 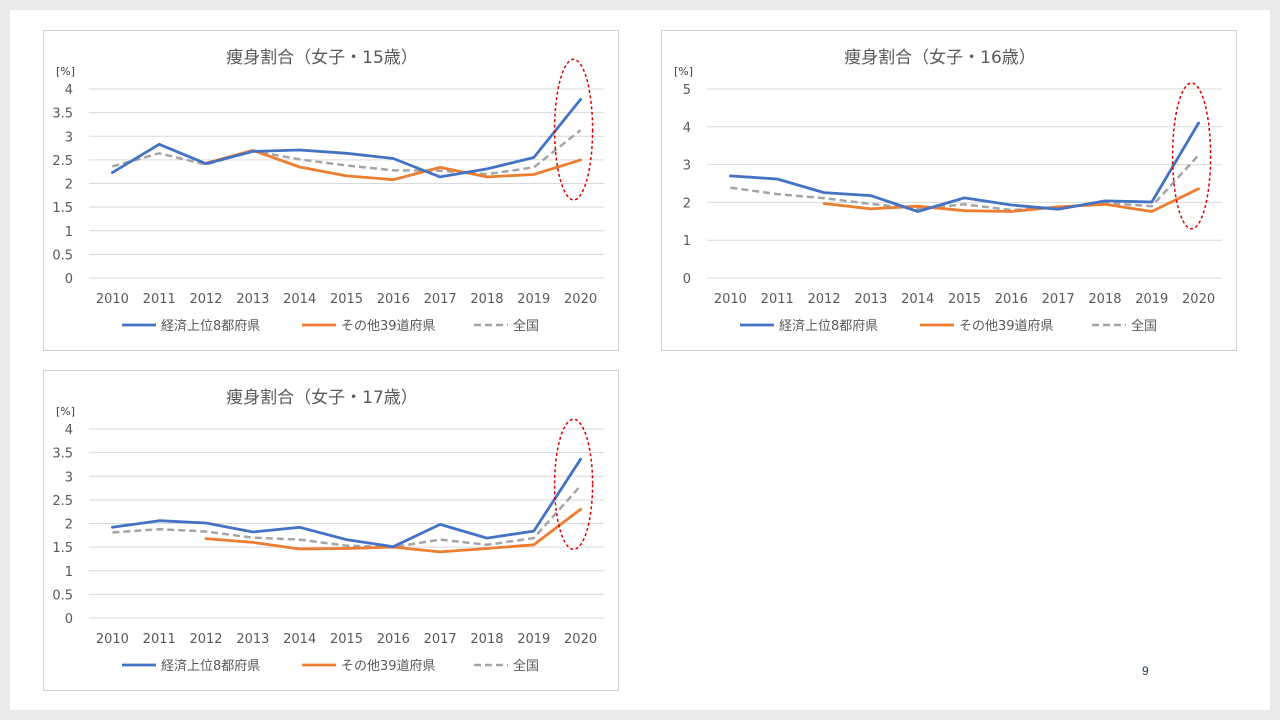 What do you see at coordinates (1145, 671) in the screenshot?
I see `page-number: 9` at bounding box center [1145, 671].